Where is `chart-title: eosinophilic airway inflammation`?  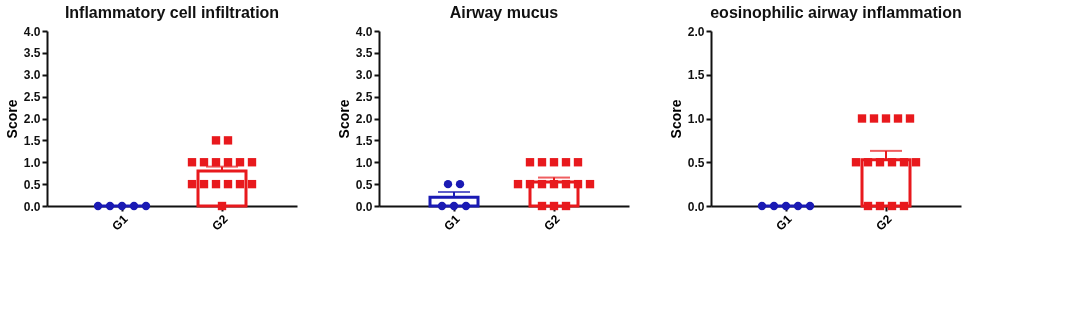
chart-title: eosinophilic airway inflammation is located at coordinates (836, 12).